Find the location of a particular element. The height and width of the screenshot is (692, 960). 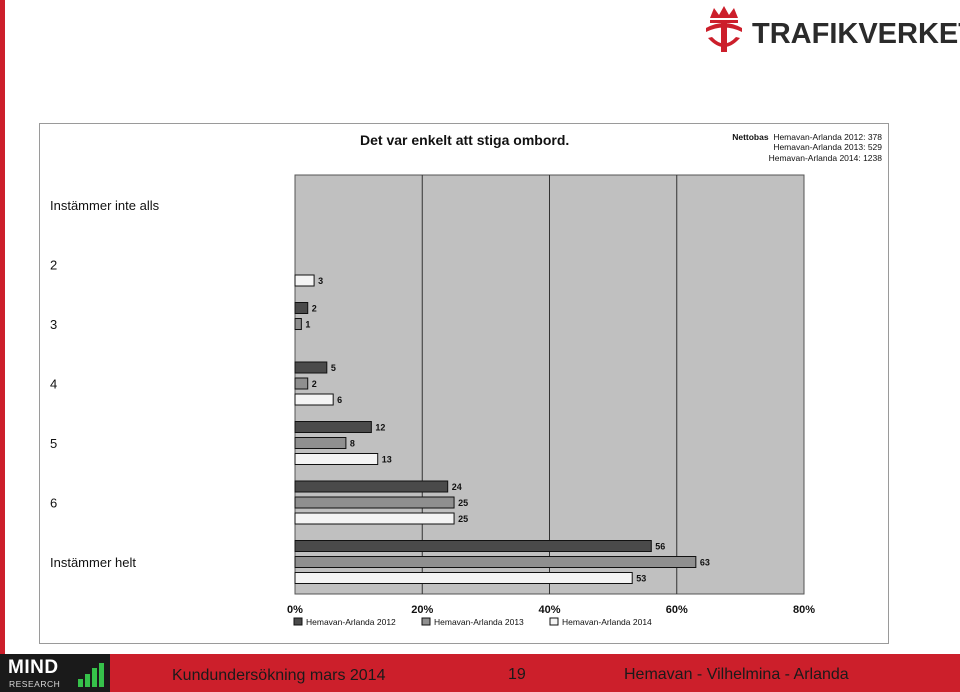

signal-bars-icon is located at coordinates (92, 675).